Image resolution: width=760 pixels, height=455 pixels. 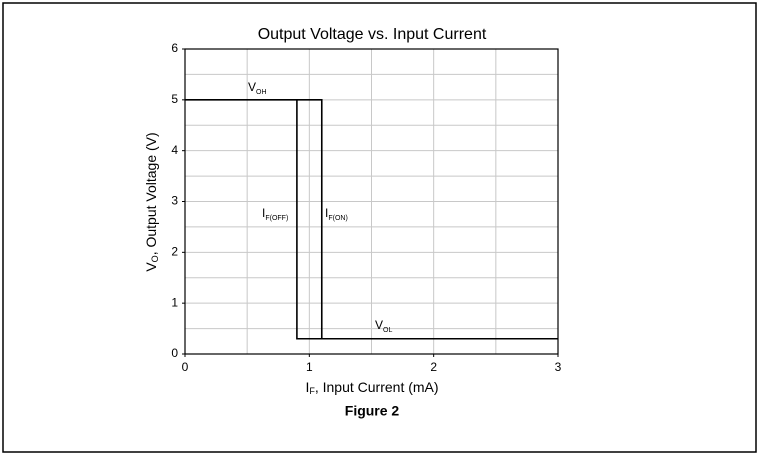 What do you see at coordinates (174, 252) in the screenshot?
I see `y-tick-label: 2` at bounding box center [174, 252].